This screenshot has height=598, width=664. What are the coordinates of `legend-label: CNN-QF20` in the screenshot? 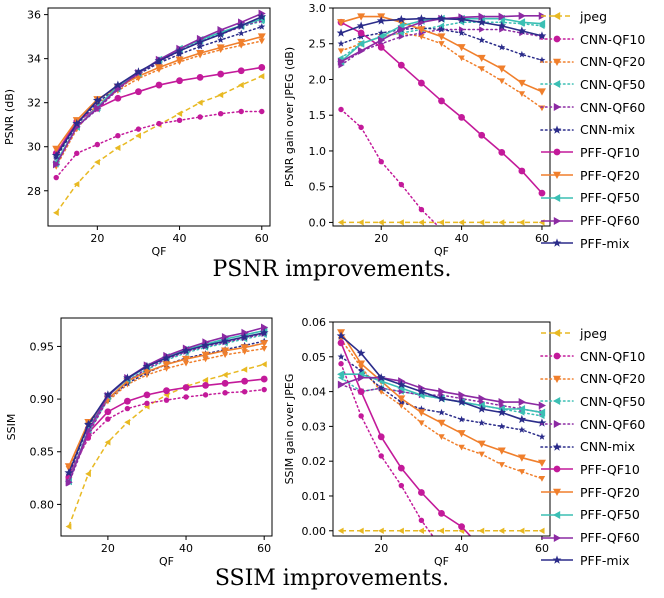 It's located at (613, 62).